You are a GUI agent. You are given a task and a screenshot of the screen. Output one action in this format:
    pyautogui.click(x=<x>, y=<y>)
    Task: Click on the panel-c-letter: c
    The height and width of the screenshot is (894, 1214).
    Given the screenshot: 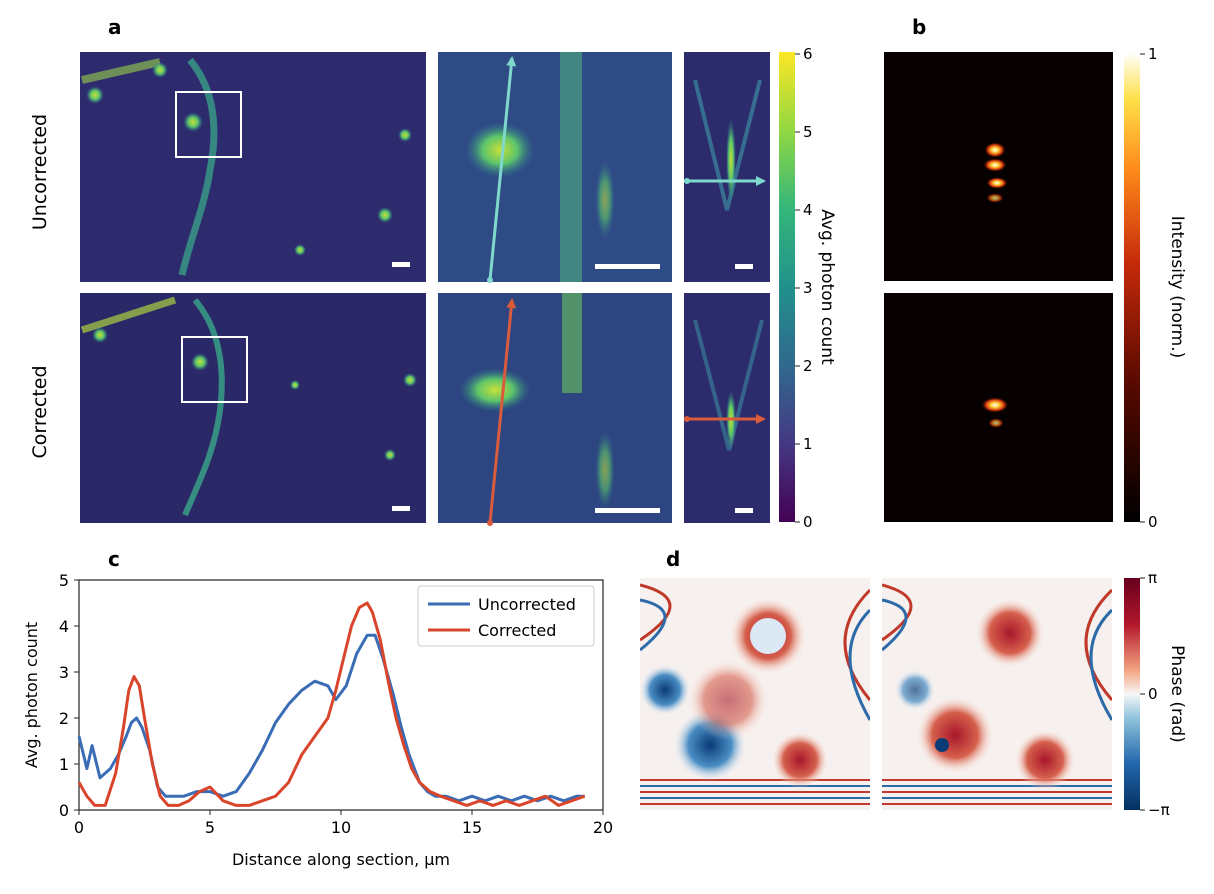 What is the action you would take?
    pyautogui.click(x=114, y=559)
    